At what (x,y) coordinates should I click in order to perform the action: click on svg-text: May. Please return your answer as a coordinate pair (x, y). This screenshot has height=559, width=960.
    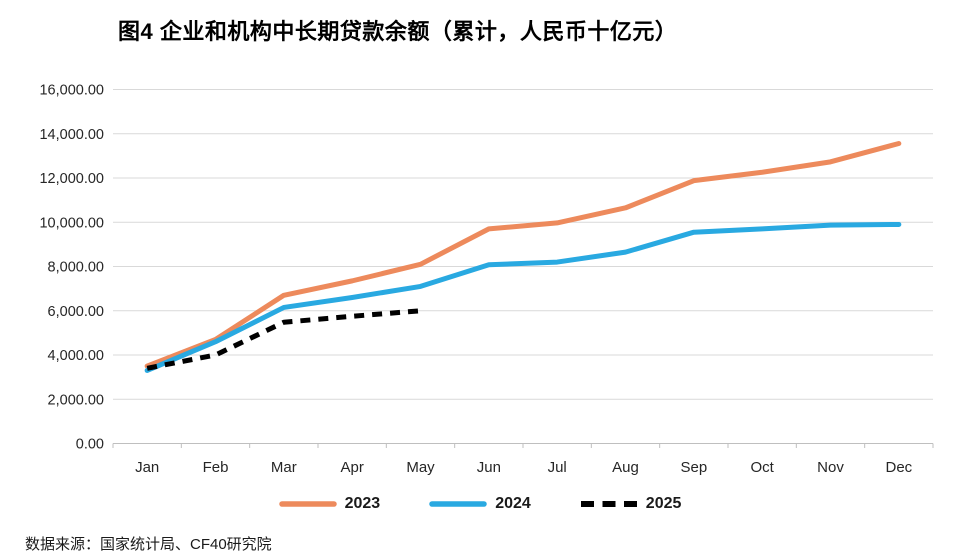
    Looking at the image, I should click on (420, 467).